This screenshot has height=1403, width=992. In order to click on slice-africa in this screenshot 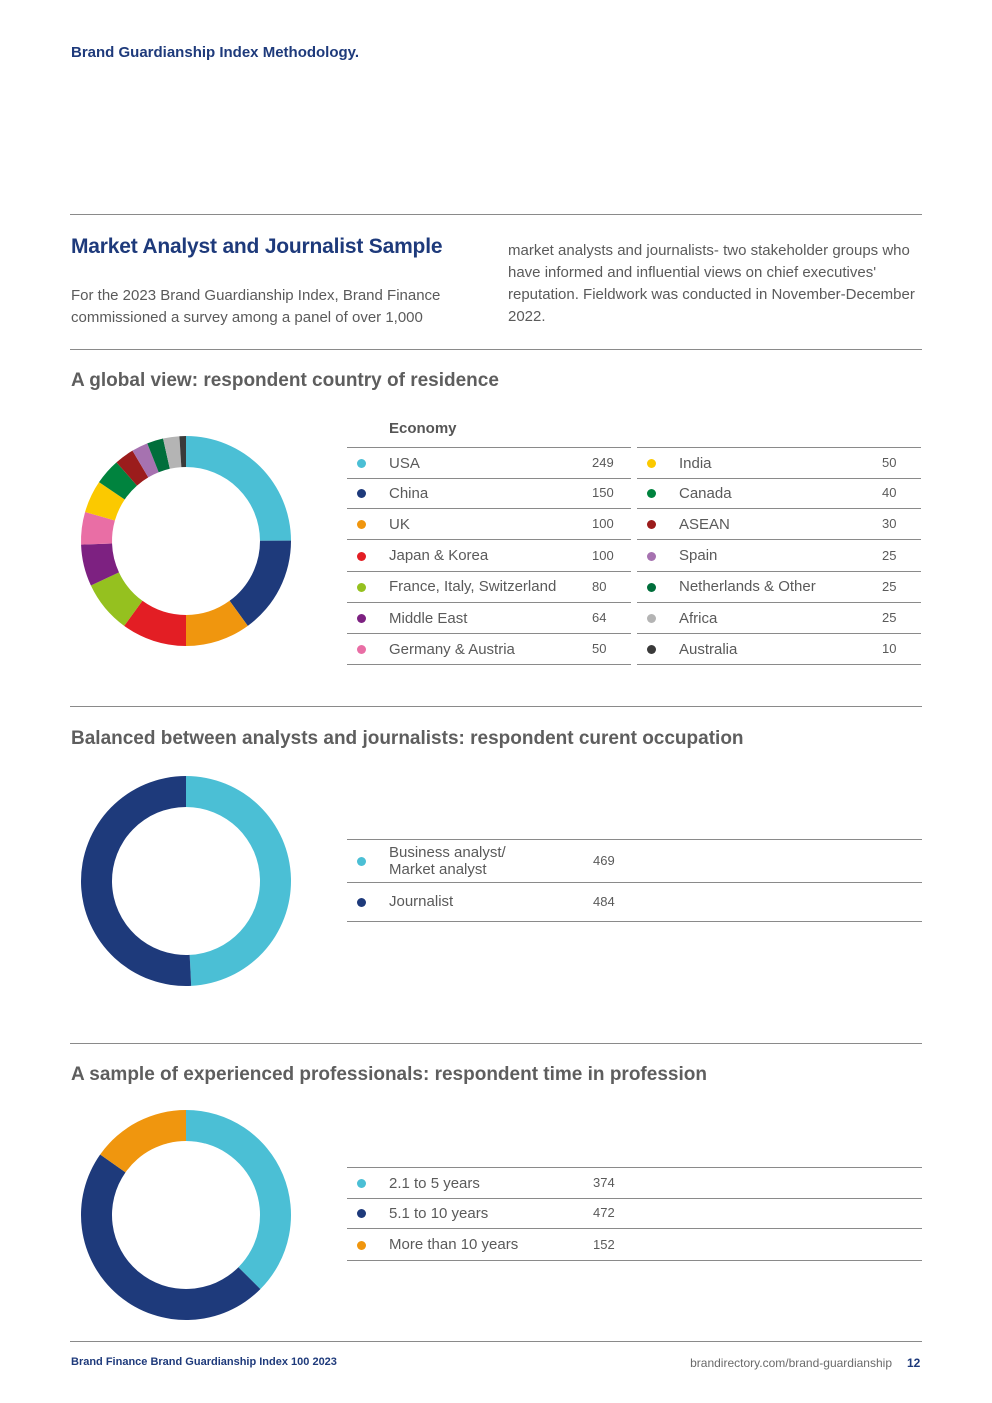, I will do `click(172, 452)`.